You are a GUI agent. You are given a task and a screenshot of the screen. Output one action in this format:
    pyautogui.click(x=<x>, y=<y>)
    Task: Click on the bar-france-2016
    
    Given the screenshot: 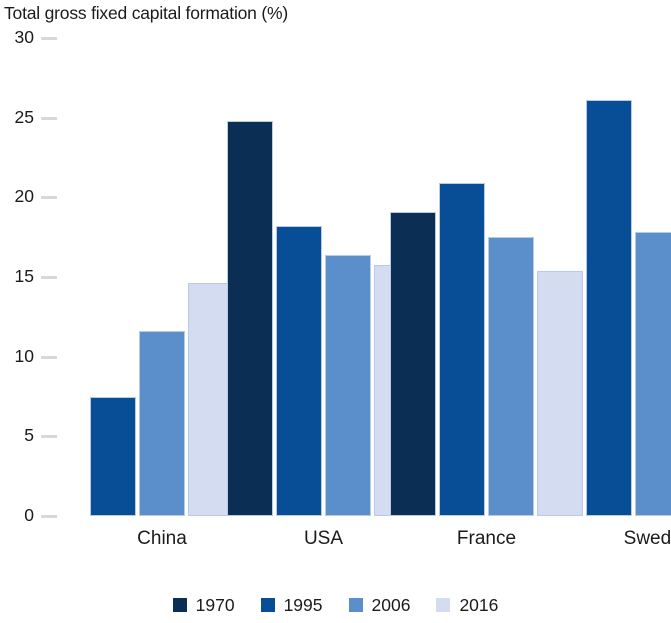 What is the action you would take?
    pyautogui.click(x=560, y=393)
    